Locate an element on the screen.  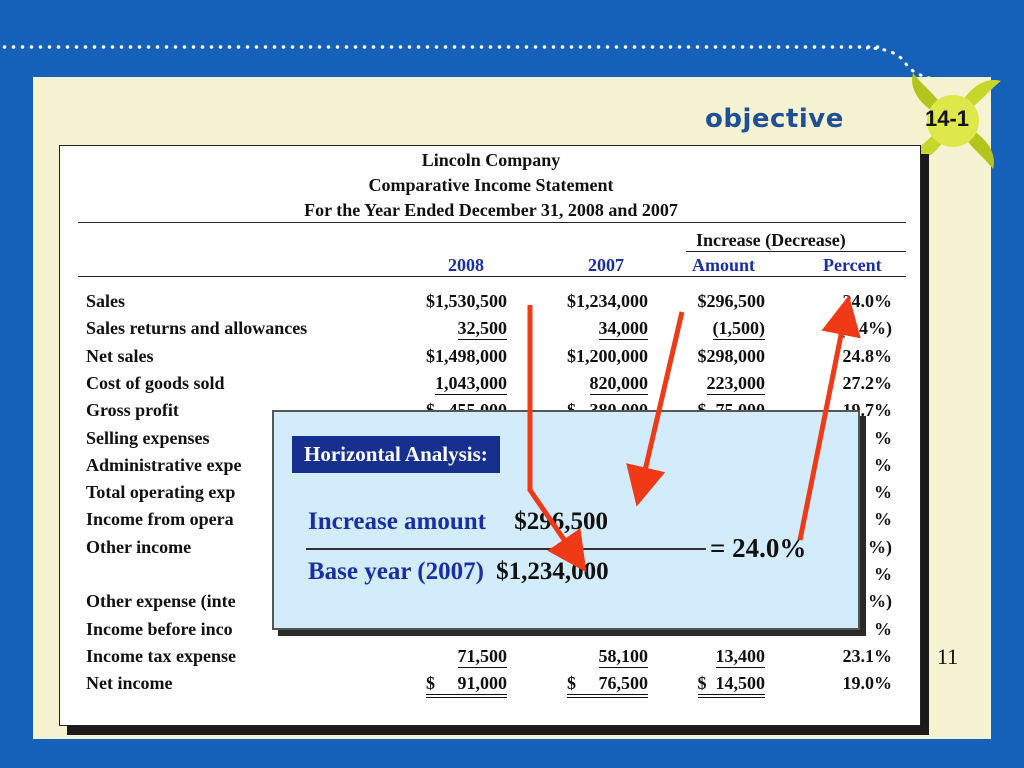
denominator-label: Base year (2007) is located at coordinates (396, 571).